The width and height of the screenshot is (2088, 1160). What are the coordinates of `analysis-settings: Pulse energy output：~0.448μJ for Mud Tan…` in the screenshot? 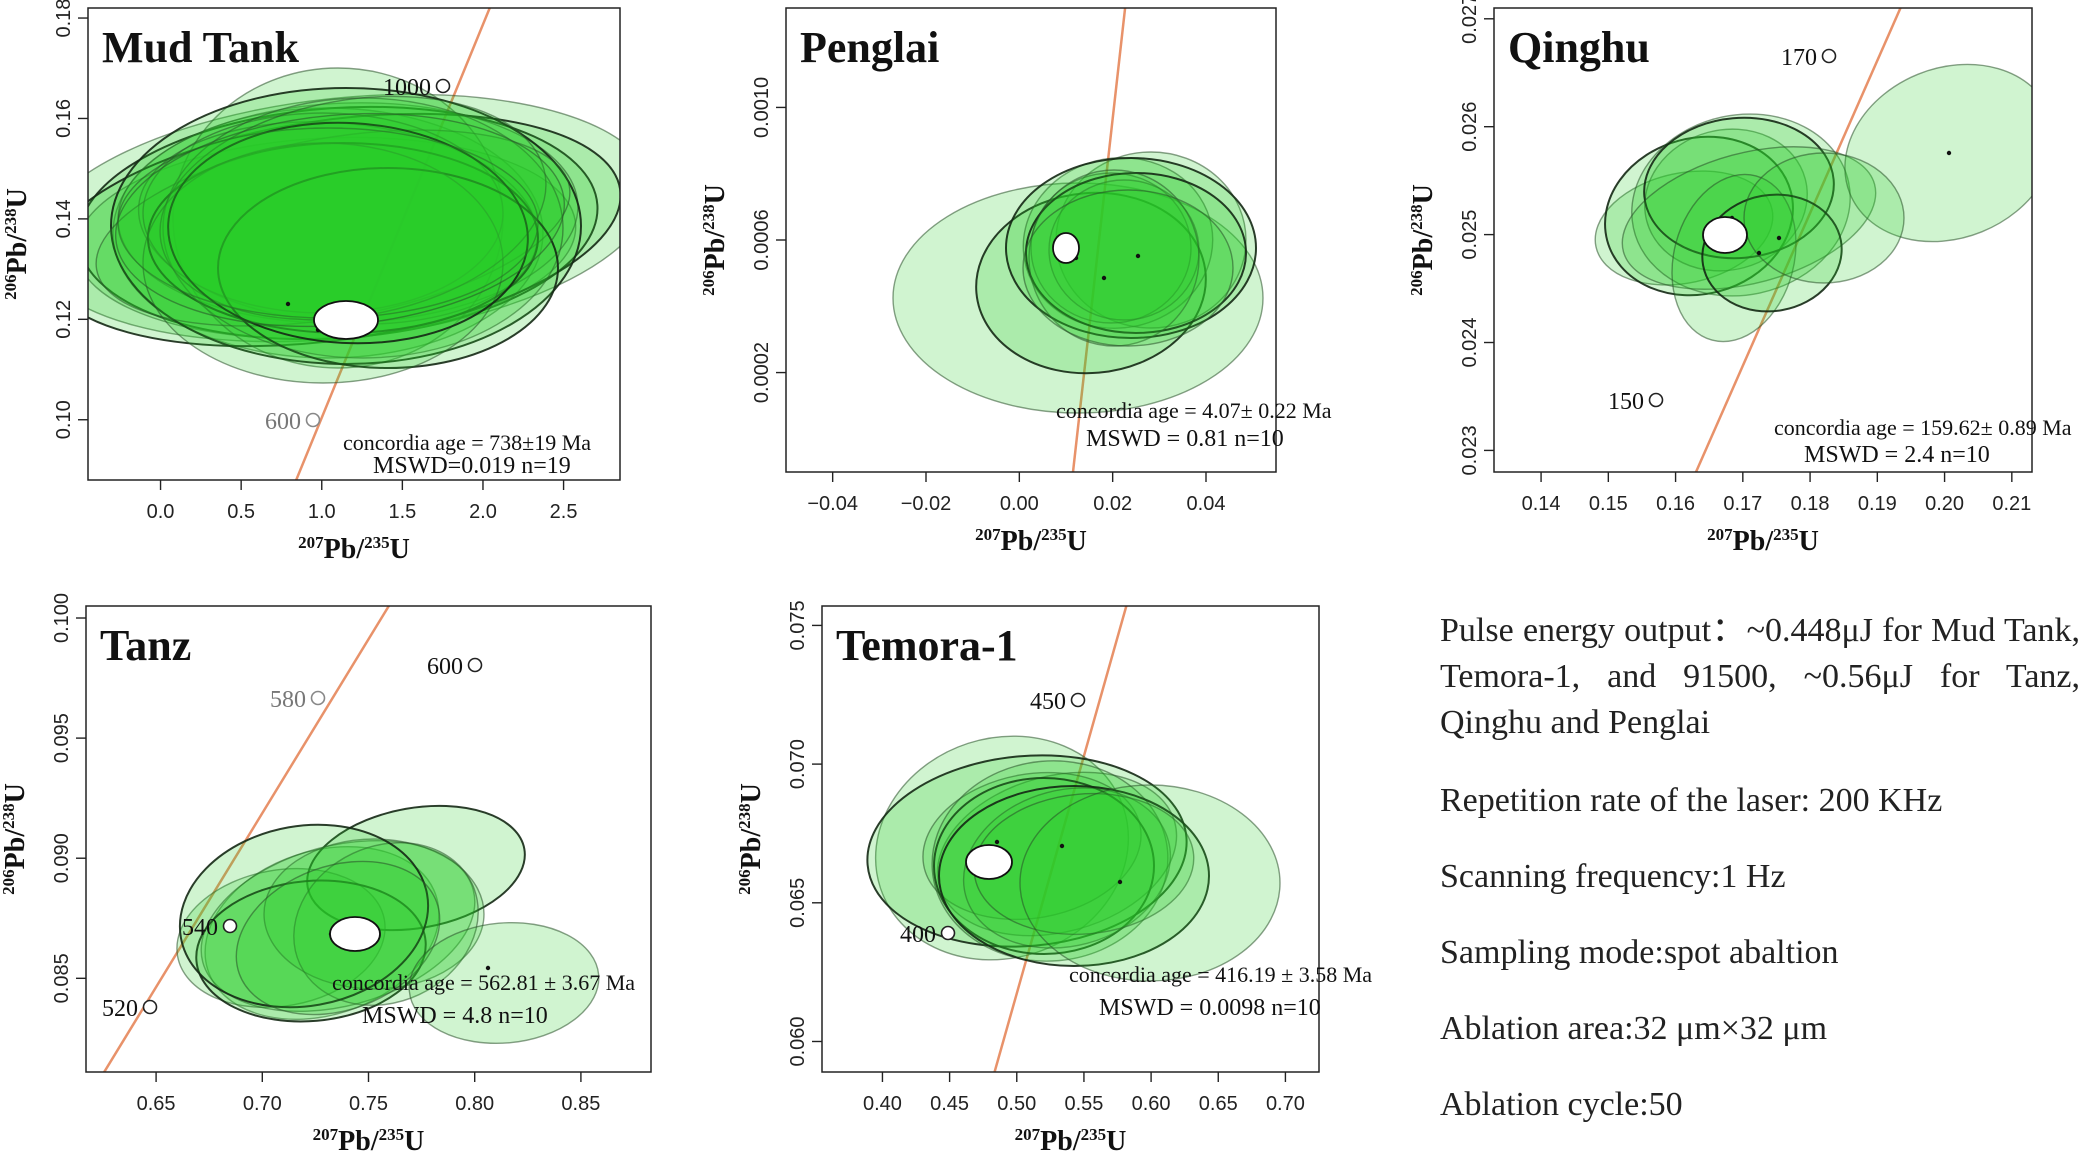 It's located at (1760, 883).